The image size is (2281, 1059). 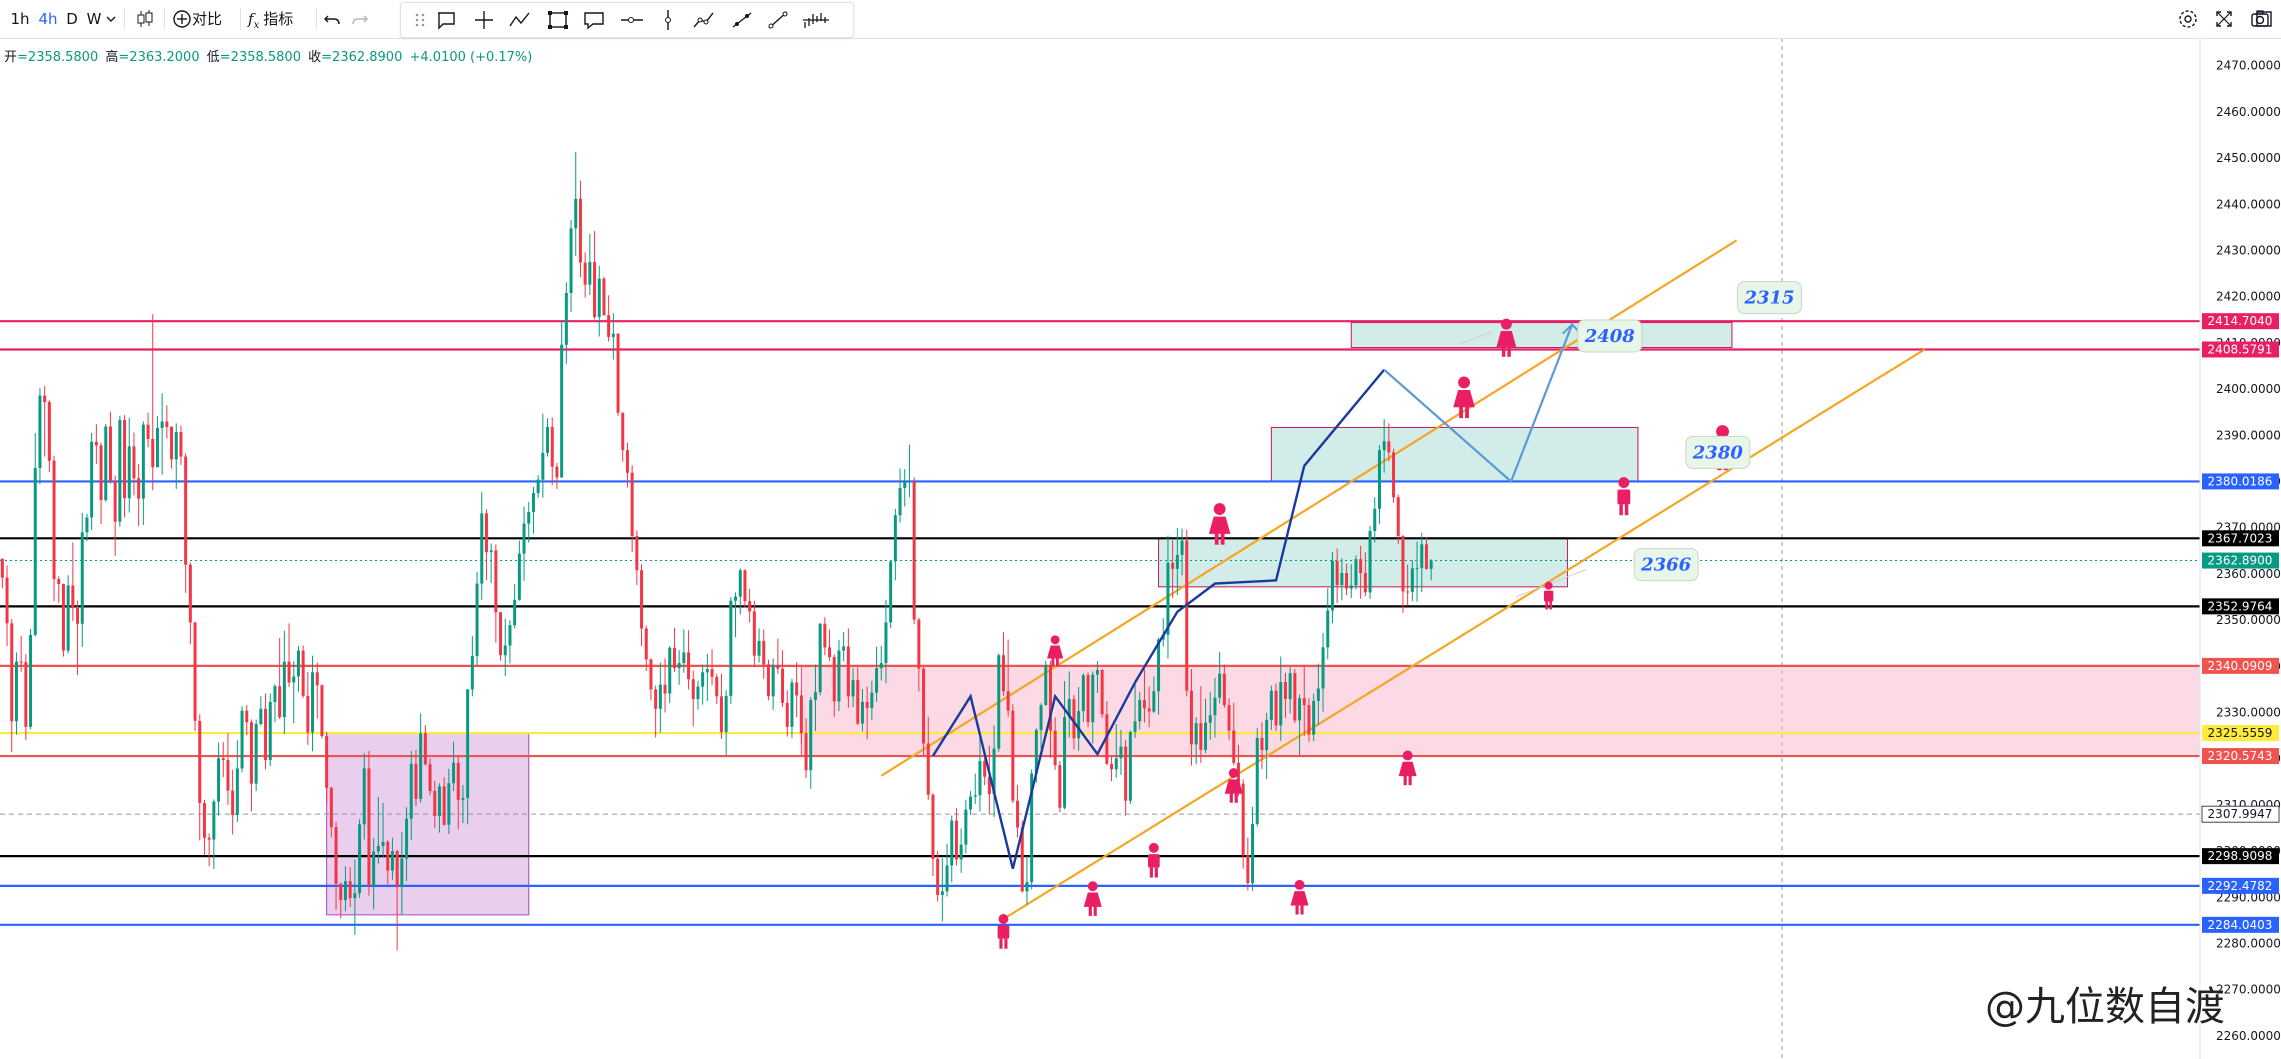 I want to click on comment-tool-icon, so click(x=594, y=20).